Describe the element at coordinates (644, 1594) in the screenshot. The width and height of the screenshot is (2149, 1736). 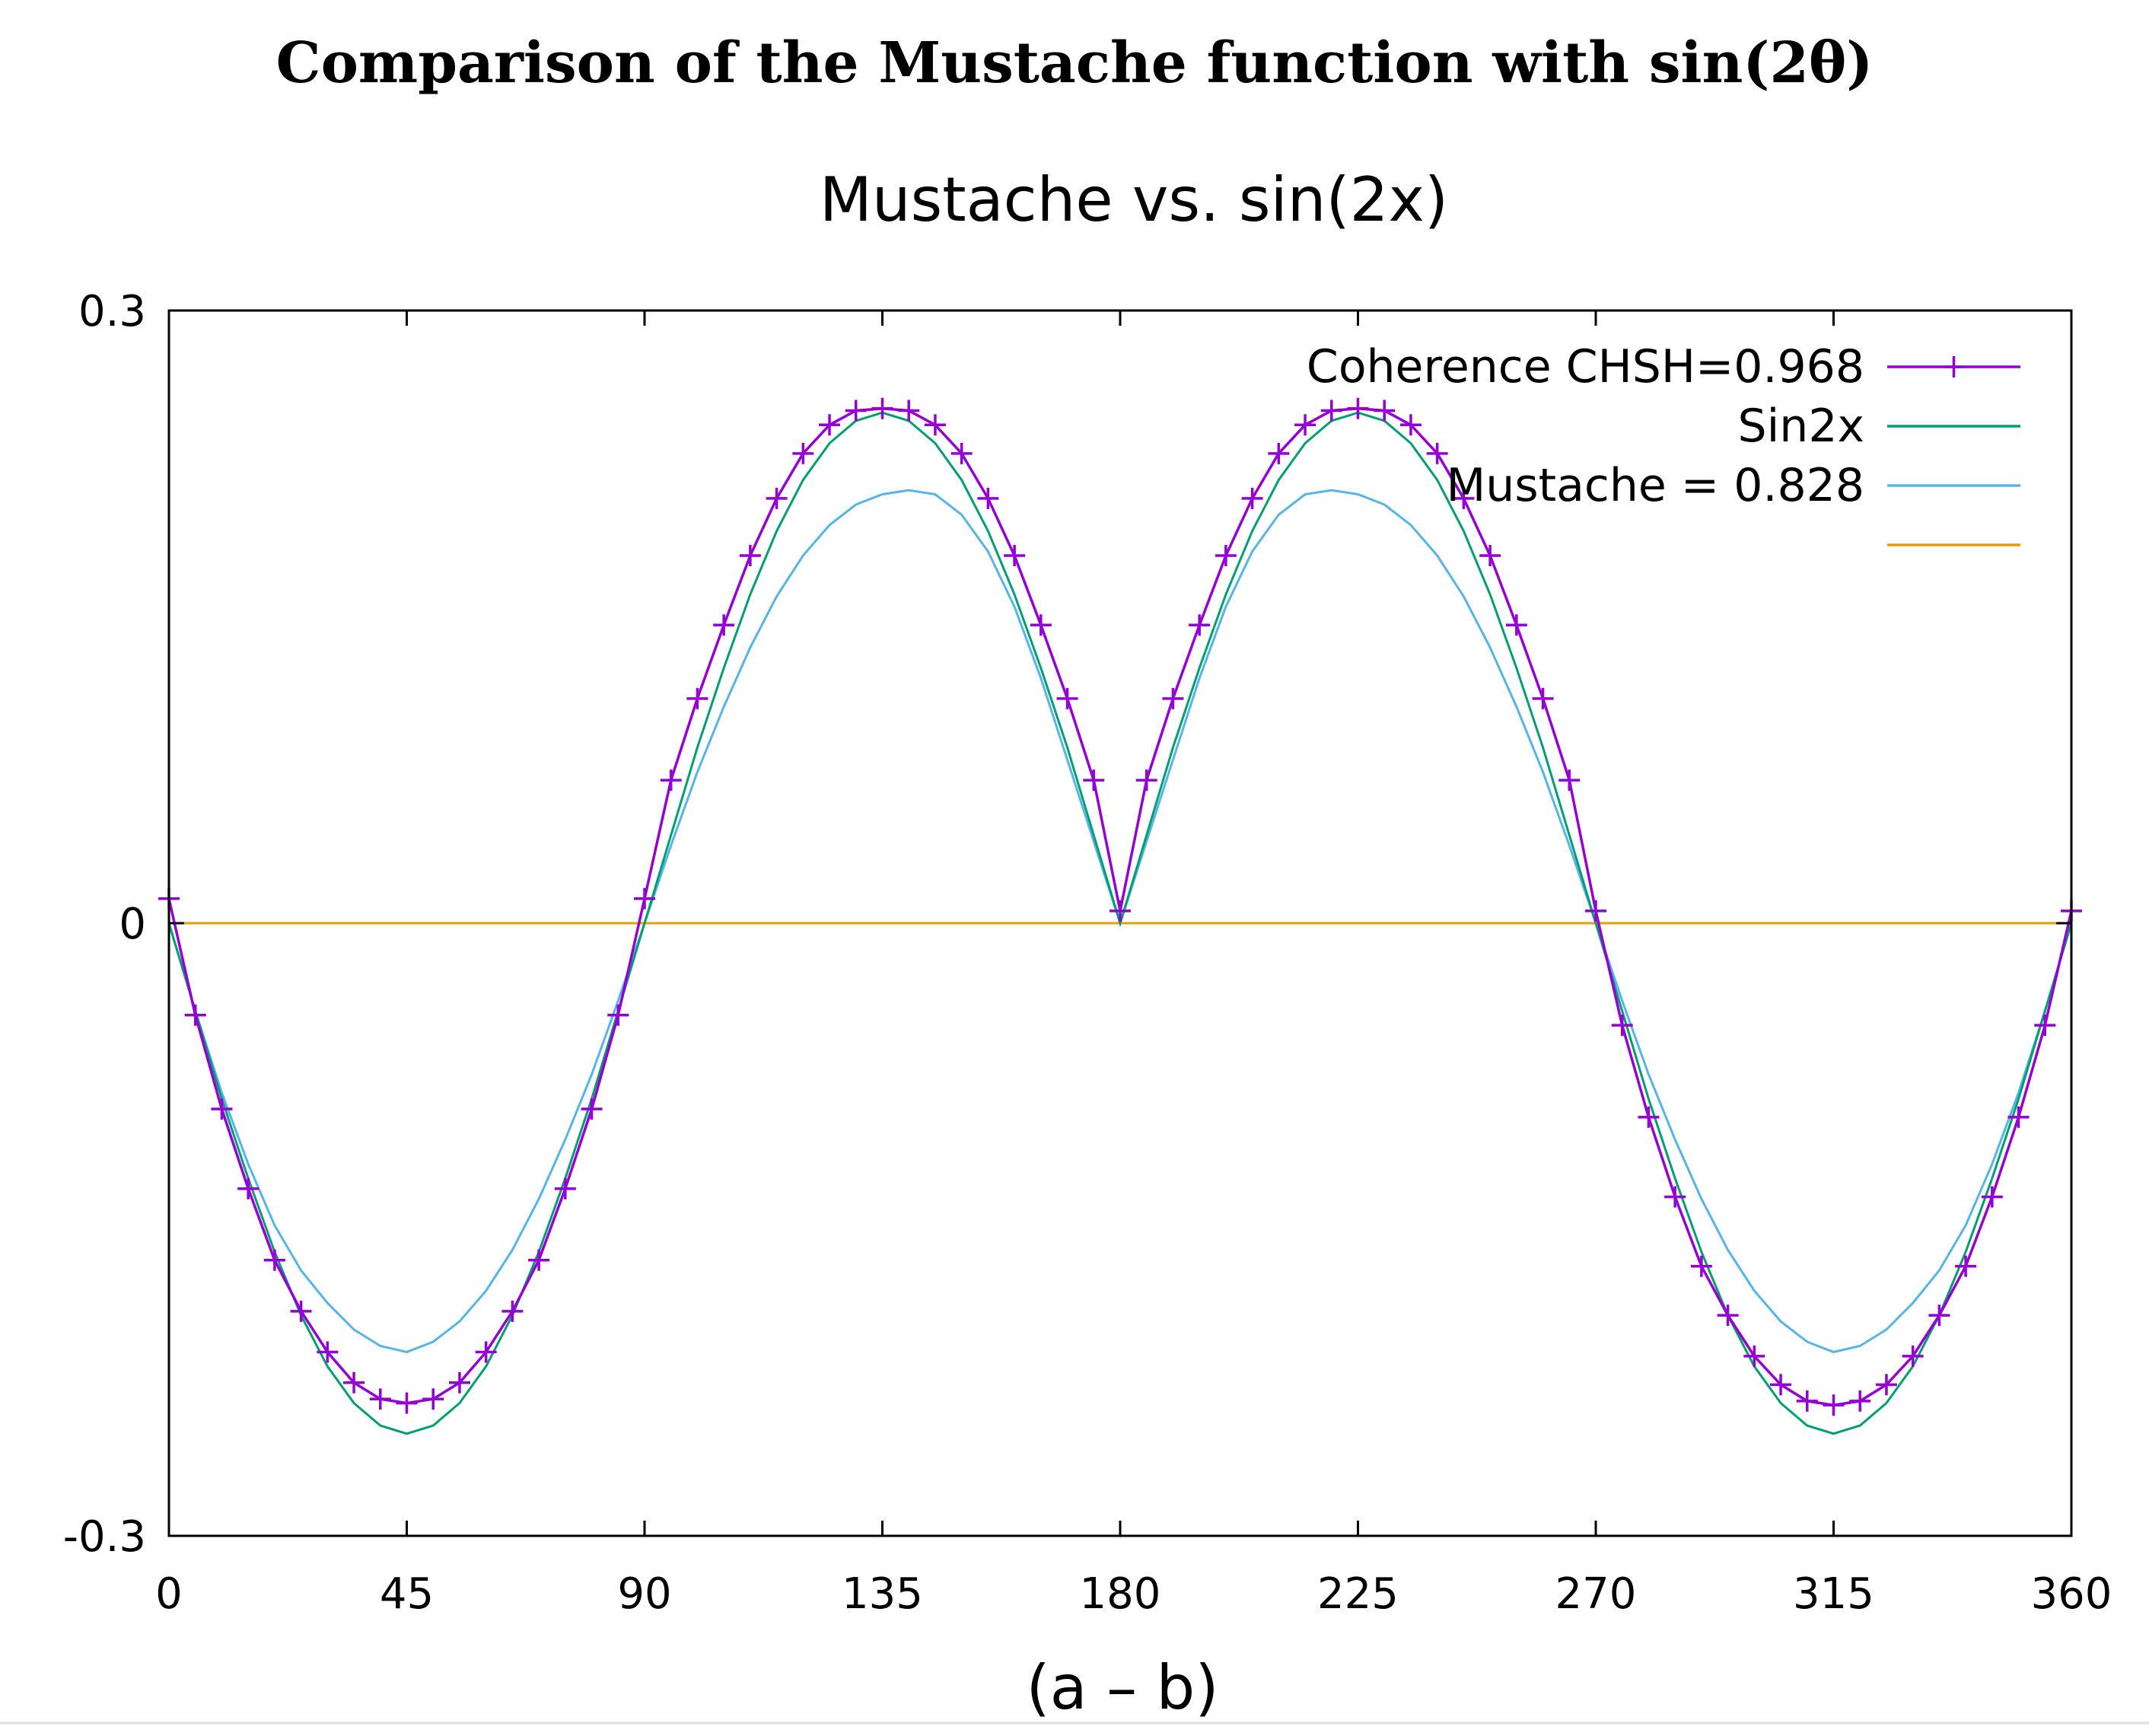
I see `x-tick-label: 90` at that location.